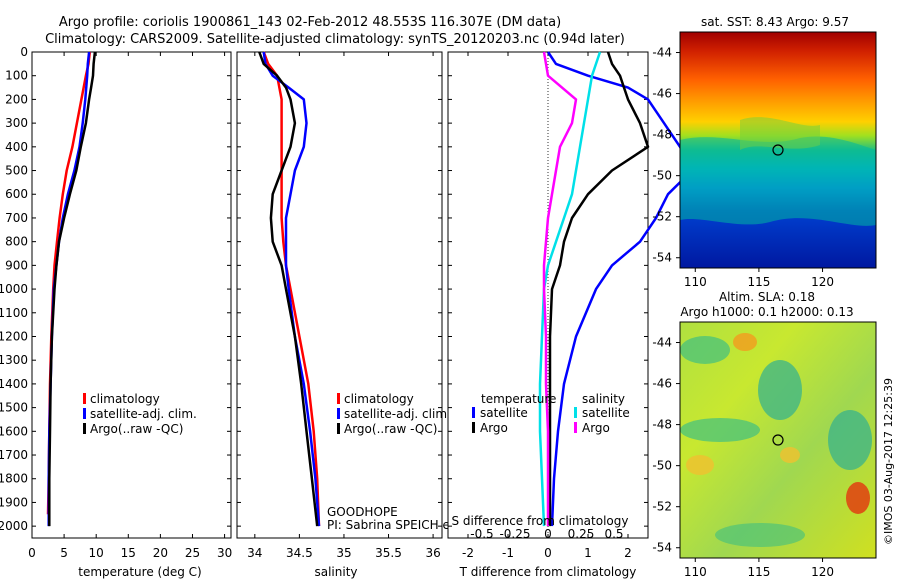 This screenshot has width=900, height=580. What do you see at coordinates (548, 534) in the screenshot?
I see `s-diff-tick-label: 0` at bounding box center [548, 534].